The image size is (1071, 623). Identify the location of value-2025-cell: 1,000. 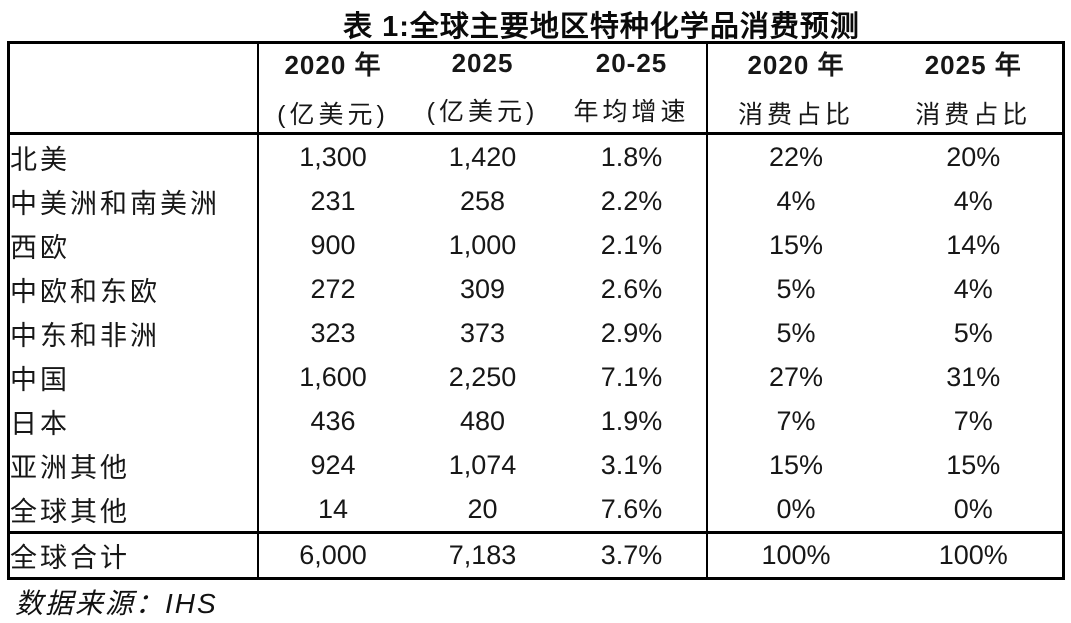
(482, 244).